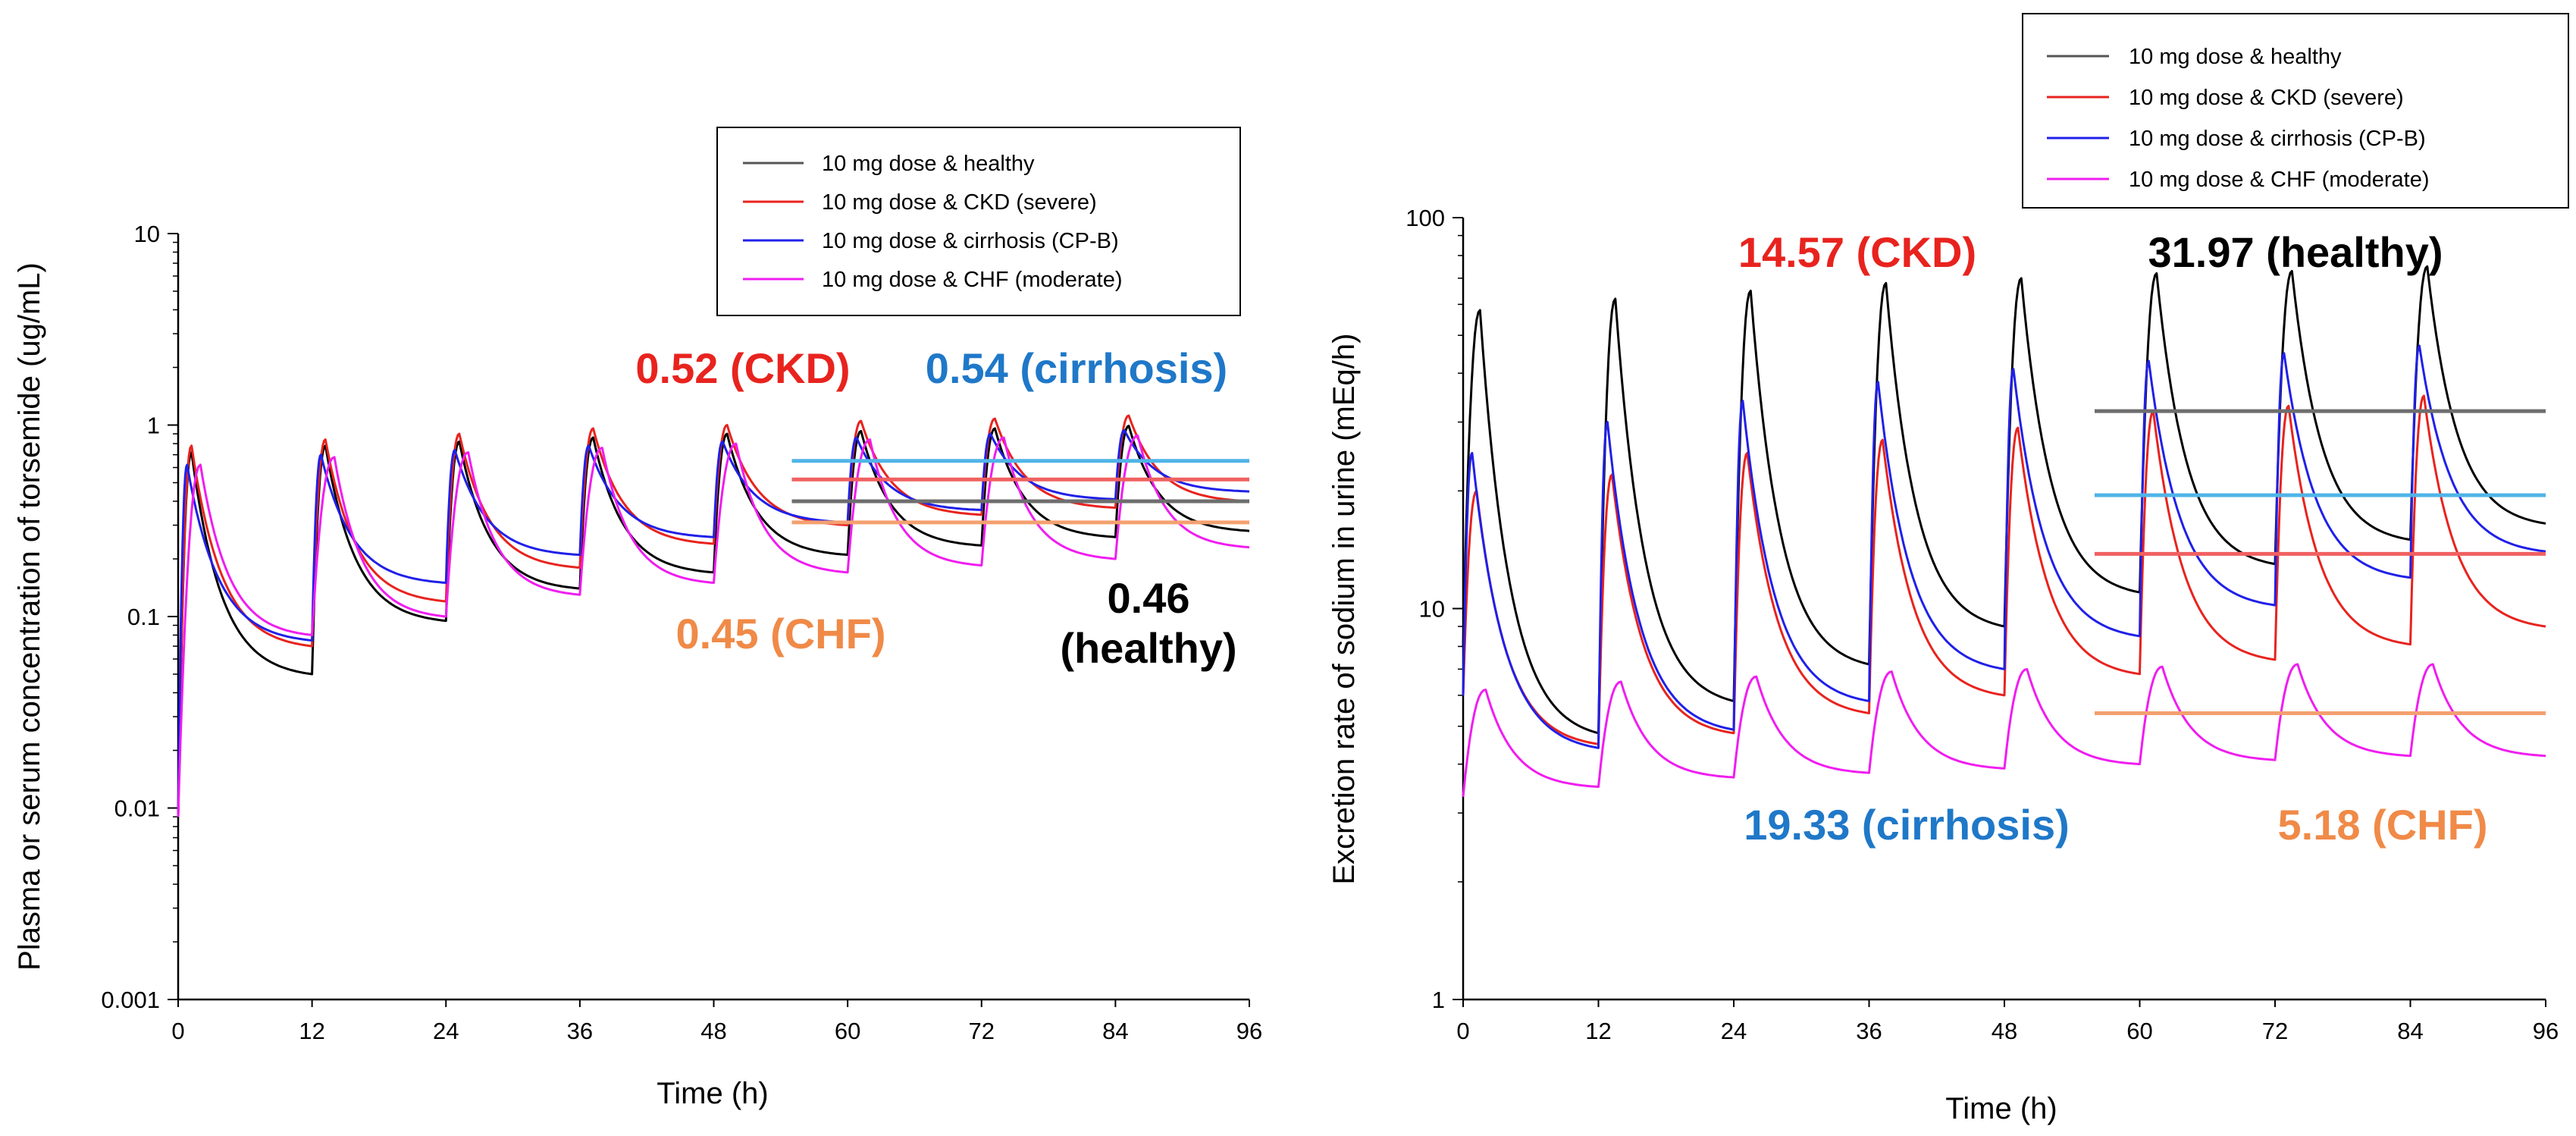 This screenshot has height=1136, width=2576. Describe the element at coordinates (131, 1000) in the screenshot. I see `y-tick-label: 0.001` at that location.